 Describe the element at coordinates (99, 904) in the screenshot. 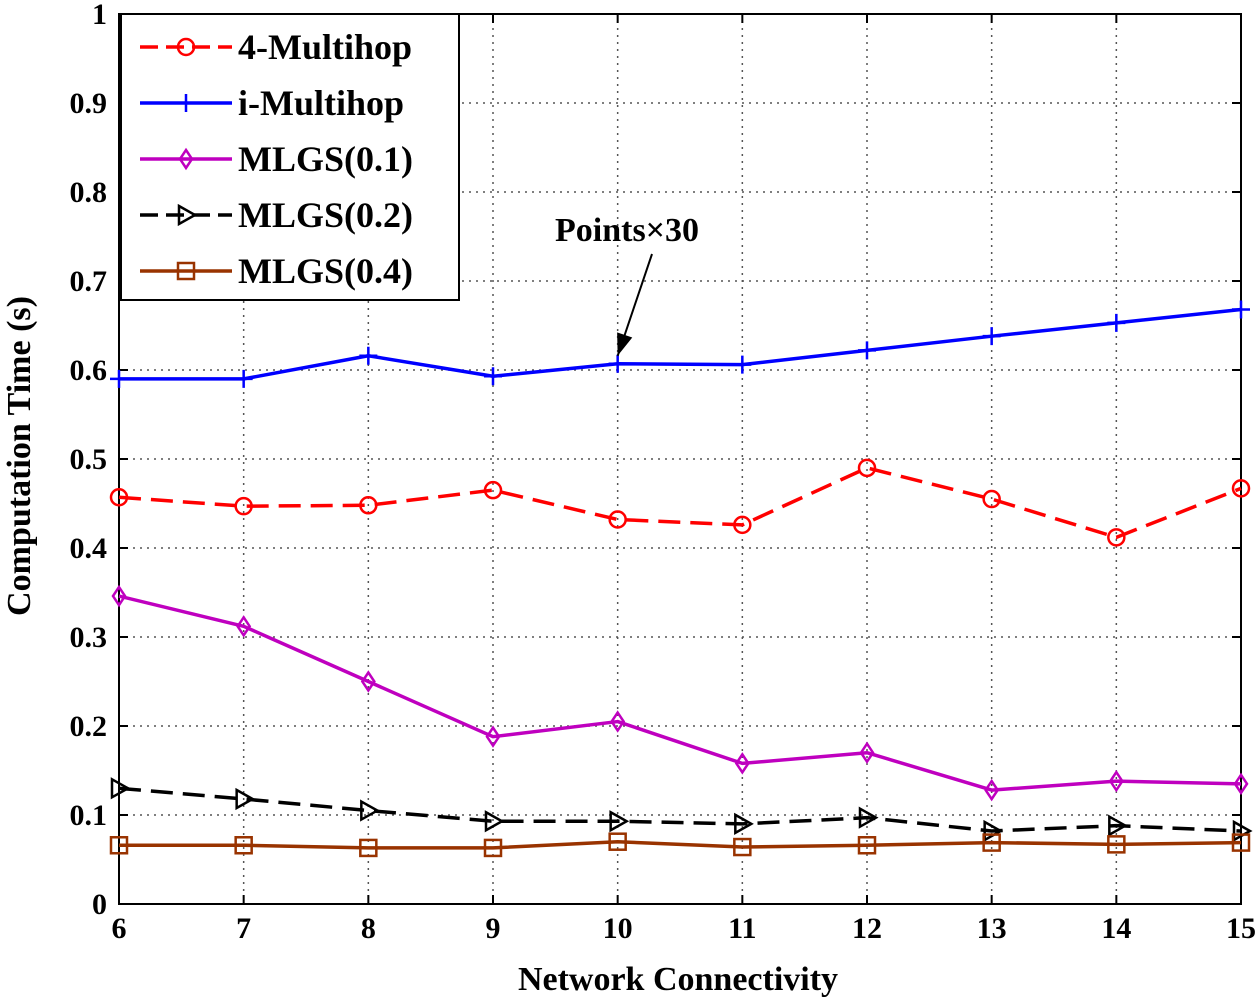

I see `y-tick-label: 0` at that location.